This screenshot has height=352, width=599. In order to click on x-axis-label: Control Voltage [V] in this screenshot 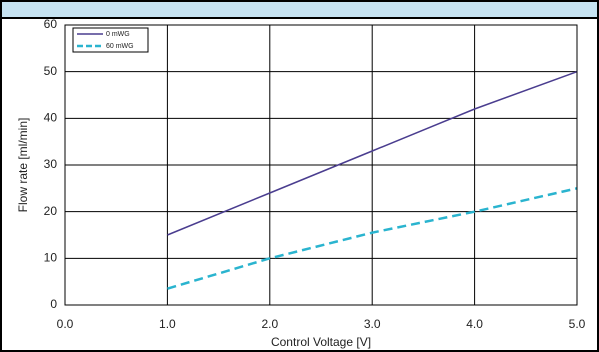, I will do `click(321, 342)`.